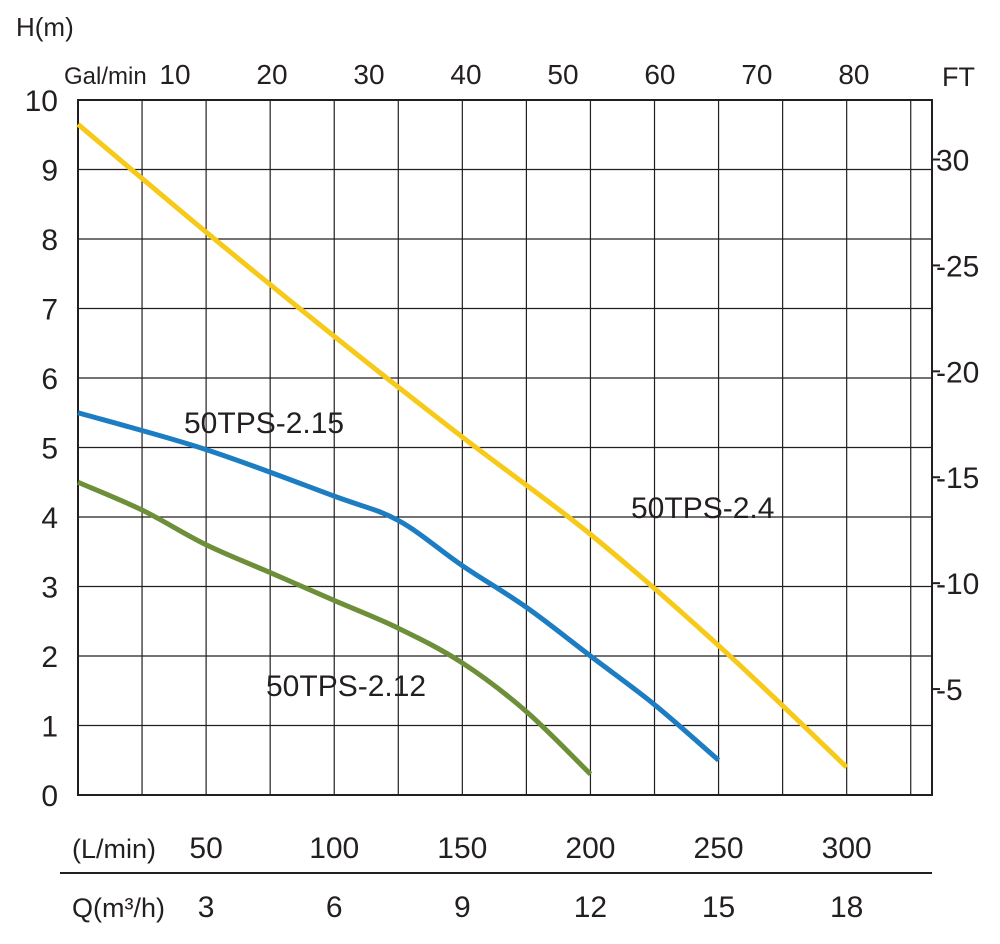 Image resolution: width=1000 pixels, height=944 pixels. Describe the element at coordinates (718, 907) in the screenshot. I see `q-tick-label: 15` at that location.